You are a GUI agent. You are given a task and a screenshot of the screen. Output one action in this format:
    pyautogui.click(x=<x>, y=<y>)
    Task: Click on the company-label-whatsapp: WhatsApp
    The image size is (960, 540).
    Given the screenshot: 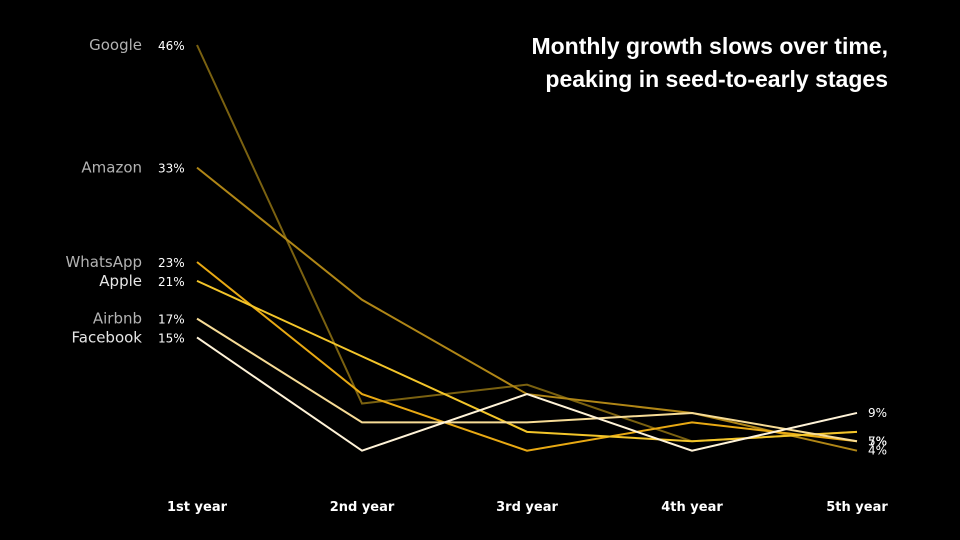 What is the action you would take?
    pyautogui.click(x=103, y=262)
    